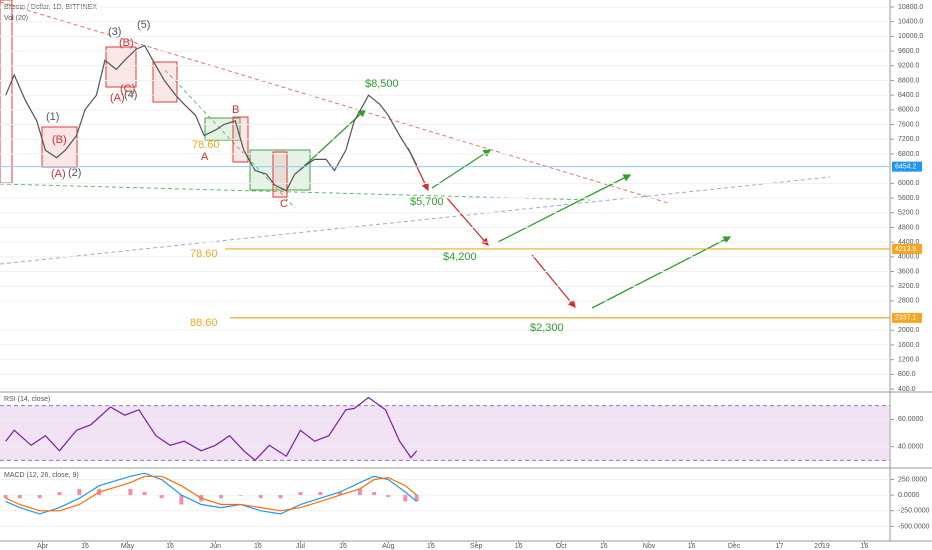 This screenshot has width=932, height=550. Describe the element at coordinates (909, 301) in the screenshot. I see `y-tick-label: 2800.0` at that location.